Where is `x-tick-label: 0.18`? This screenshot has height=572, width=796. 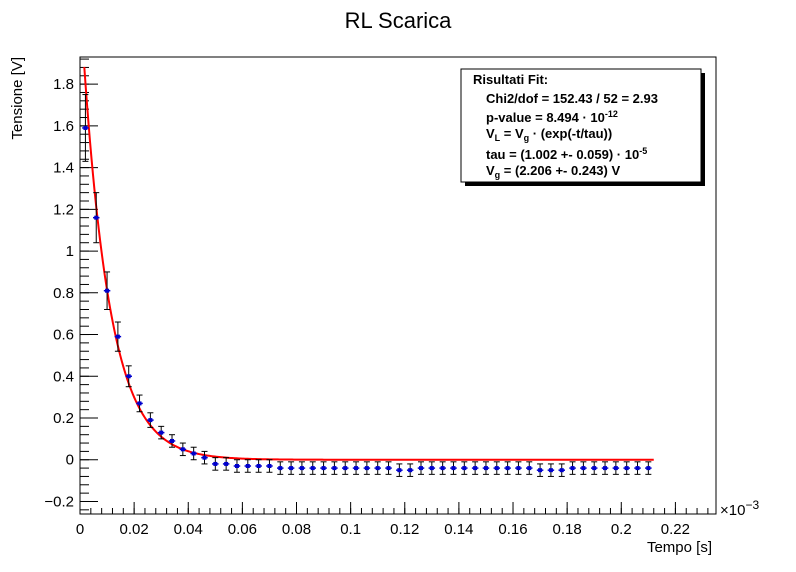 x-tick-label: 0.18 is located at coordinates (567, 529).